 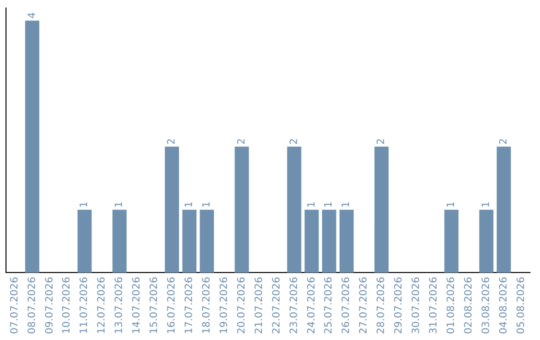 What do you see at coordinates (486, 305) in the screenshot?
I see `x-tick-label: 03.08.2026` at bounding box center [486, 305].